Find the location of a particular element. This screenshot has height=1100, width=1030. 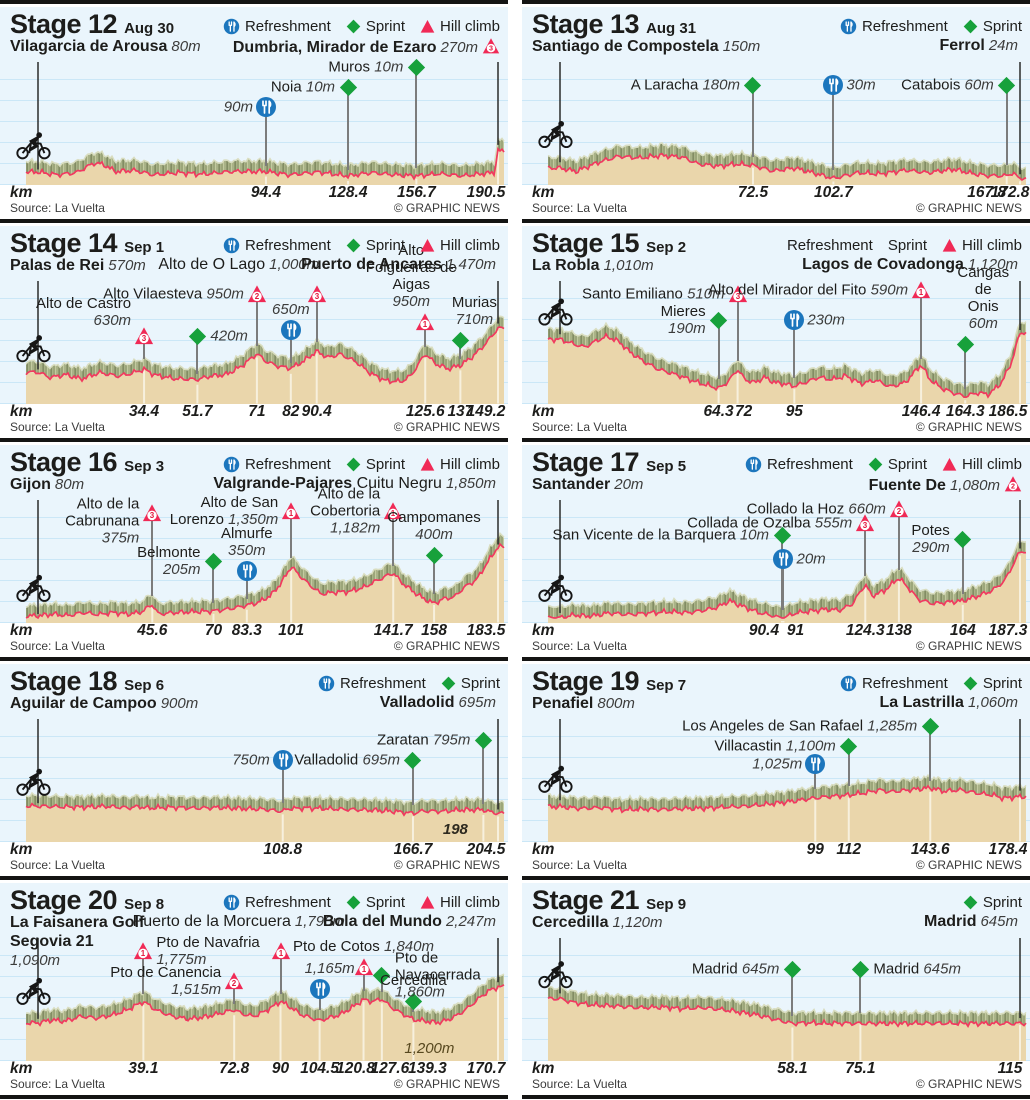

km-tick: 186.5 is located at coordinates (1008, 411).